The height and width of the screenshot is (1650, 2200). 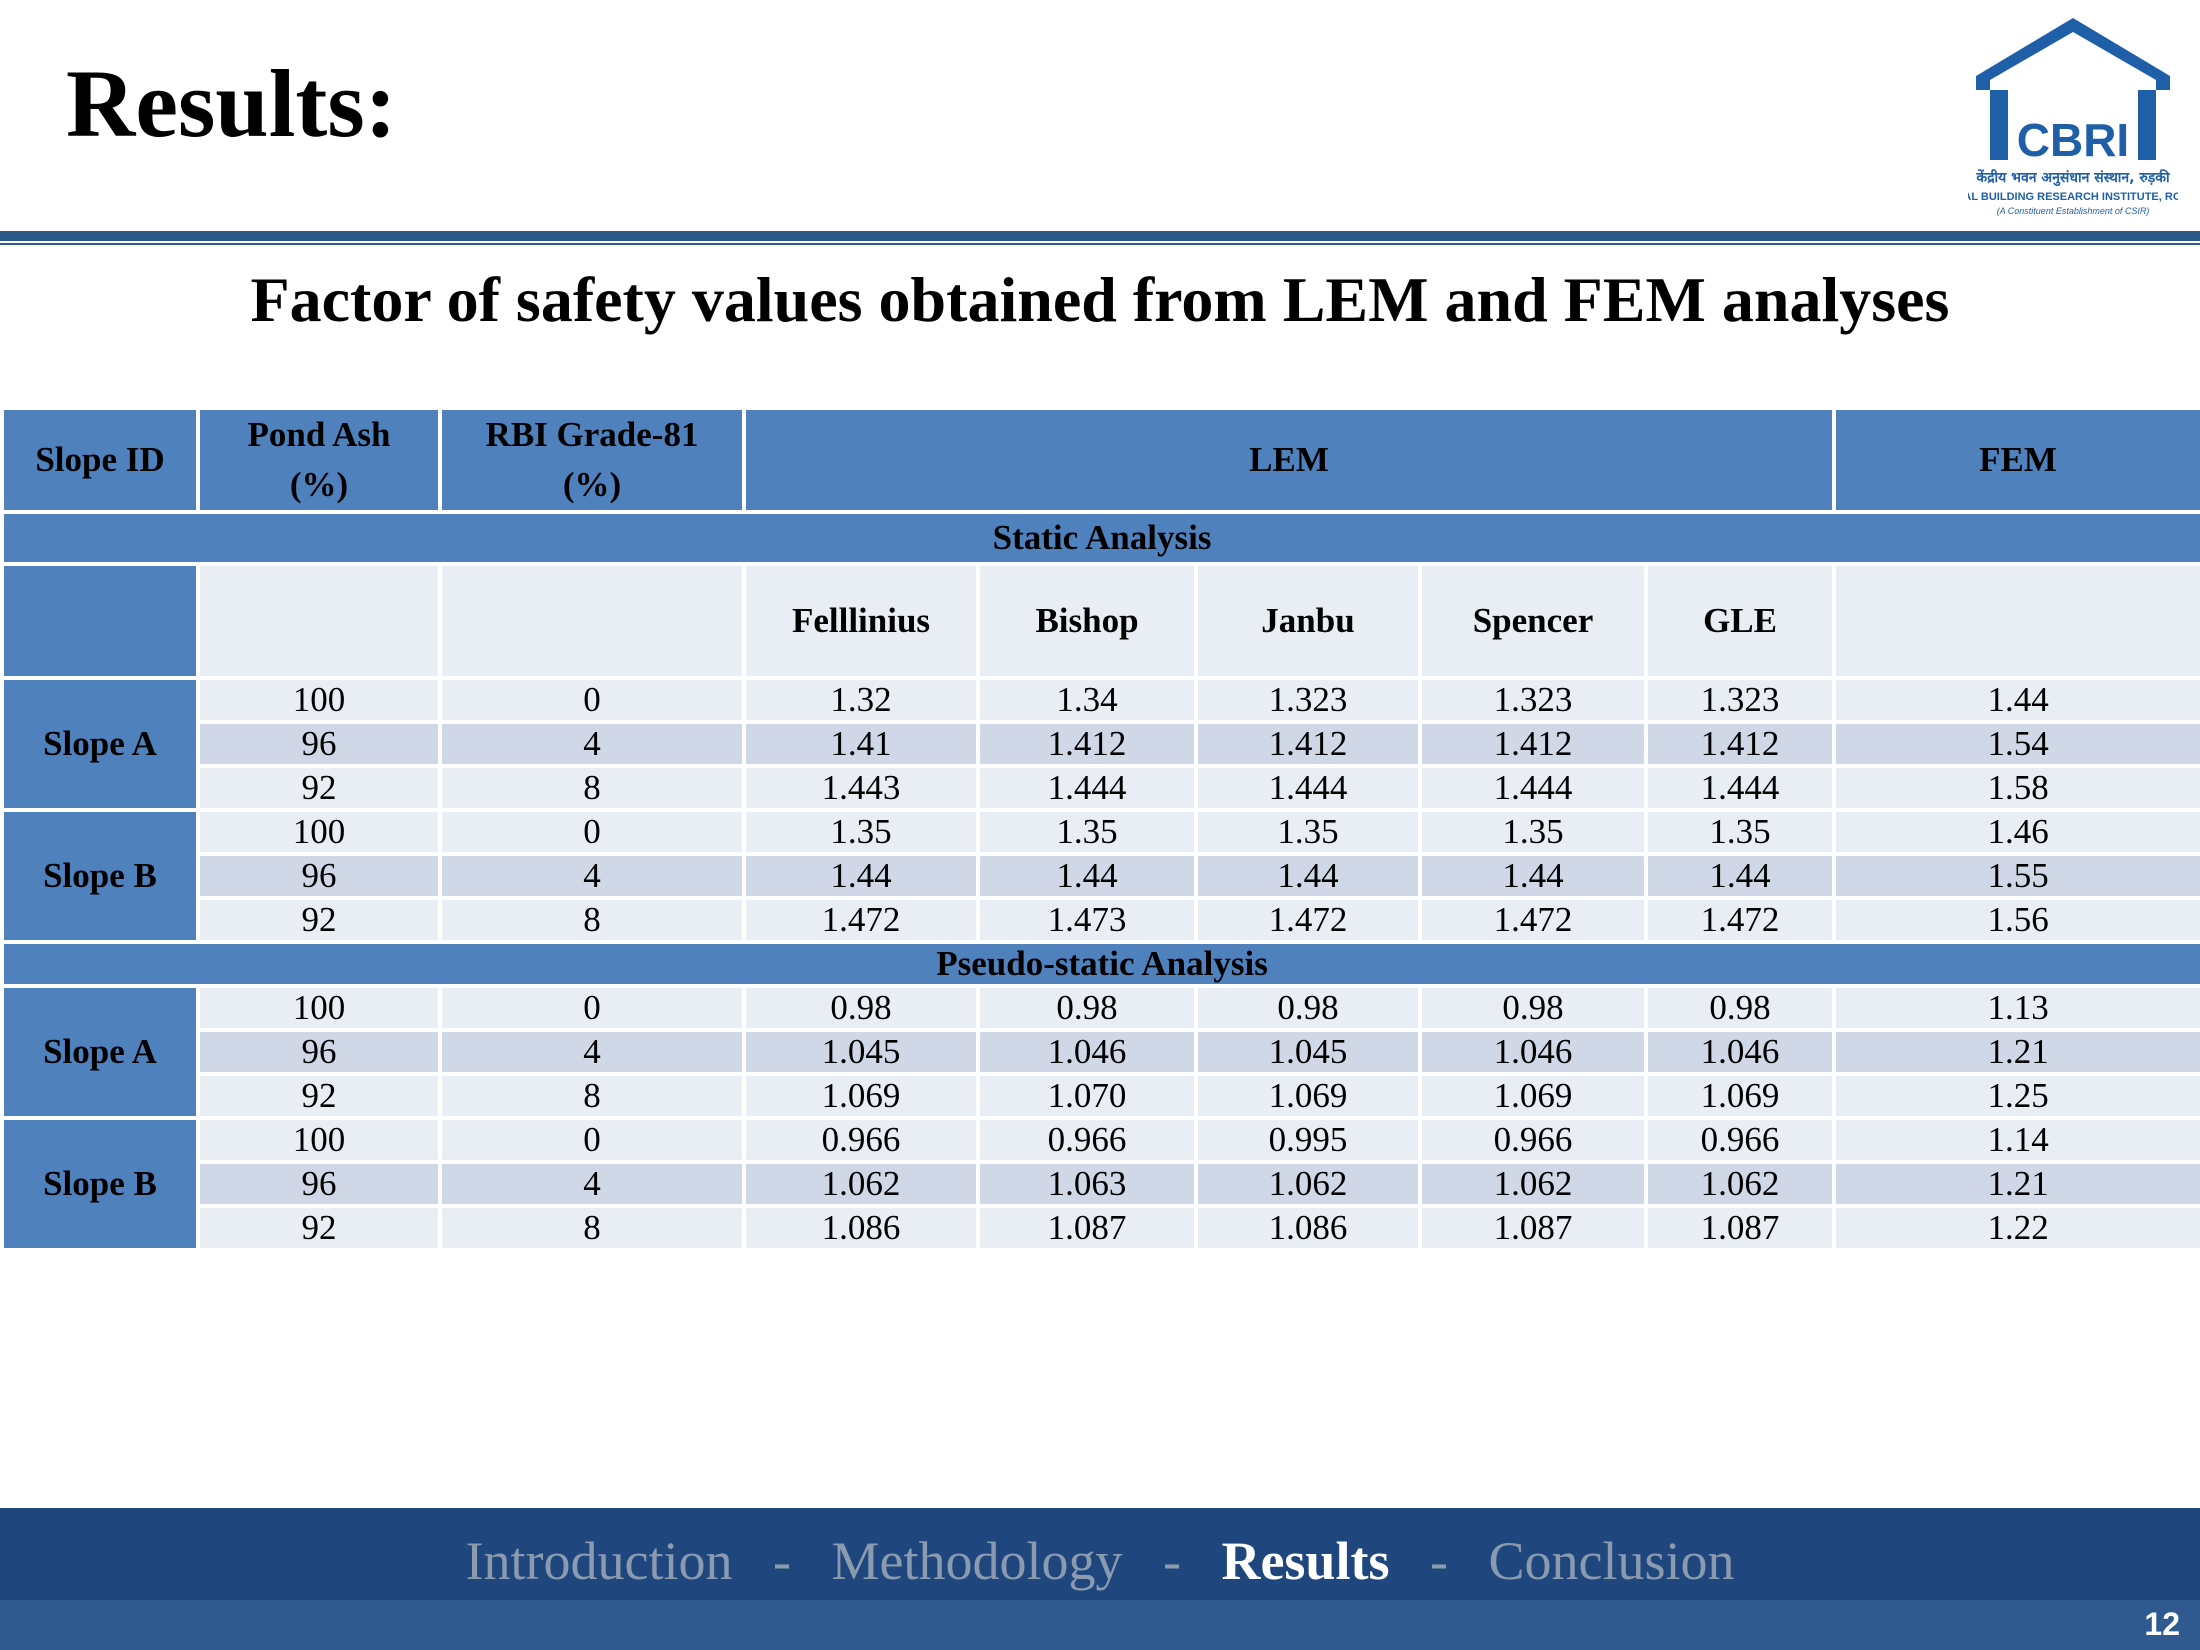 I want to click on fem-cell: 1.22, so click(x=2016, y=1228).